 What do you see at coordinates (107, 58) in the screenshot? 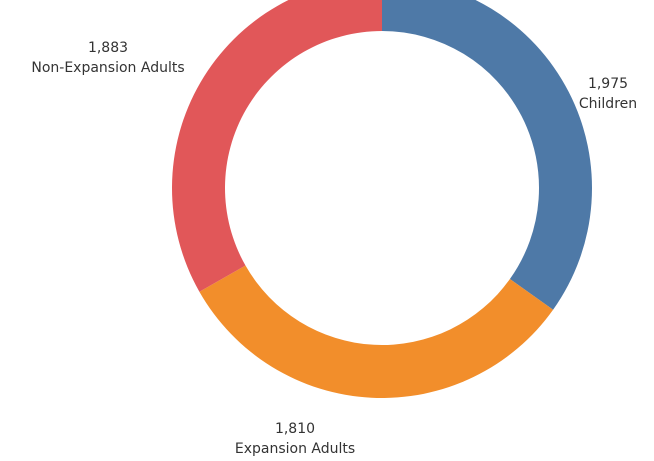
I see `label-non-expansion-adults: 1,883 Non-Expansion Adults` at bounding box center [107, 58].